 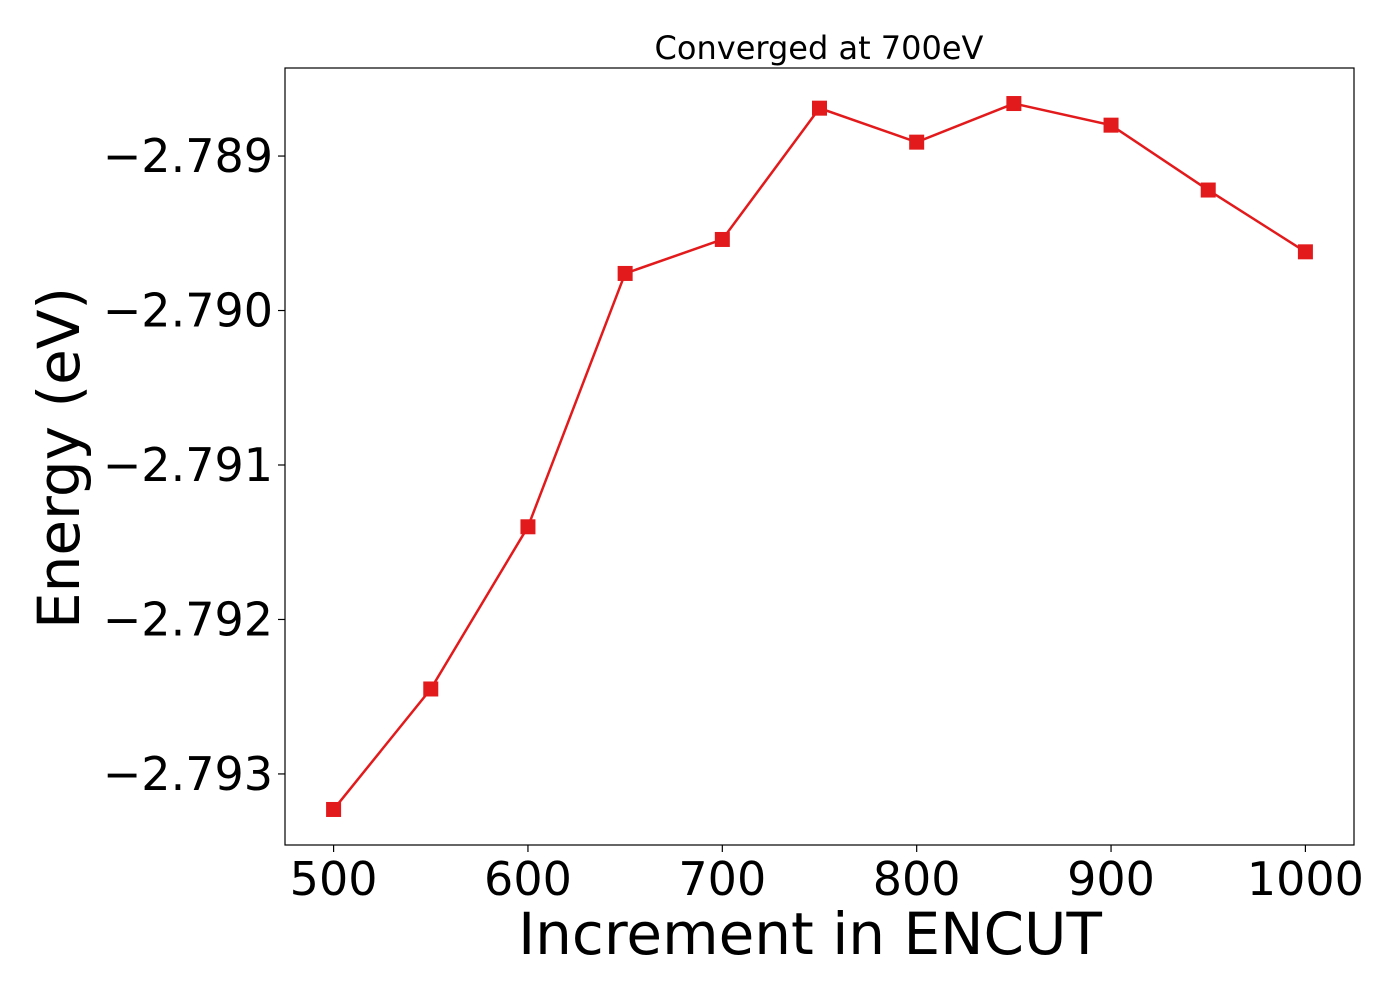 What do you see at coordinates (188, 619) in the screenshot?
I see `y-tick-label: −2.792` at bounding box center [188, 619].